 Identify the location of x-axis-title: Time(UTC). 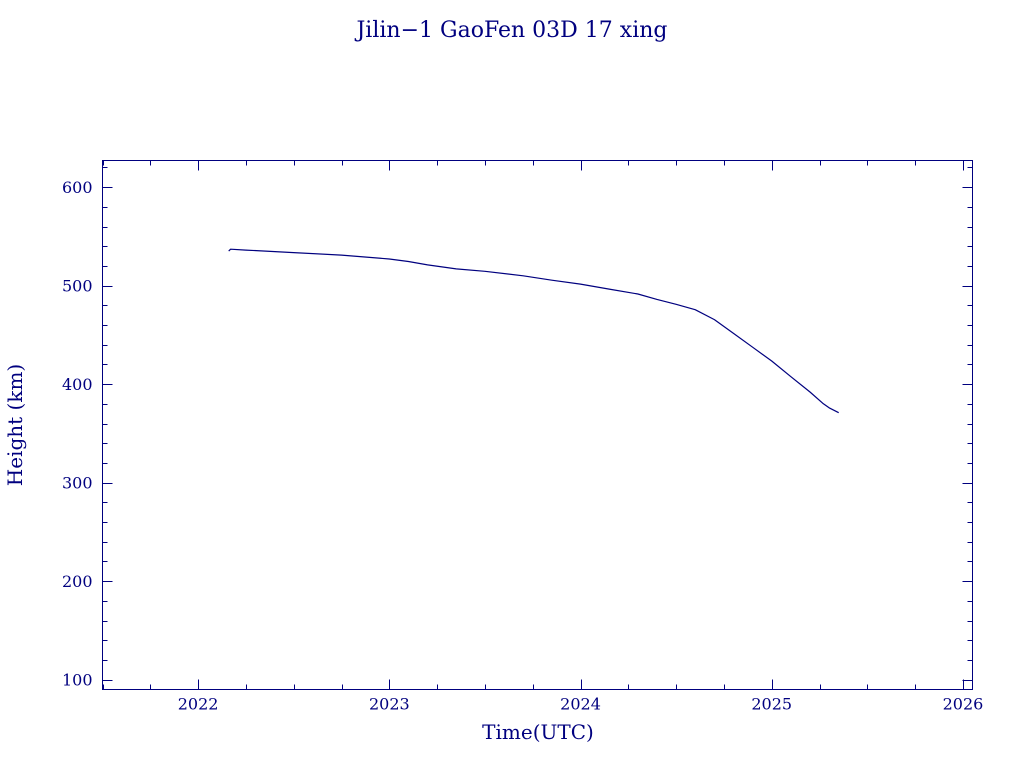
(538, 732).